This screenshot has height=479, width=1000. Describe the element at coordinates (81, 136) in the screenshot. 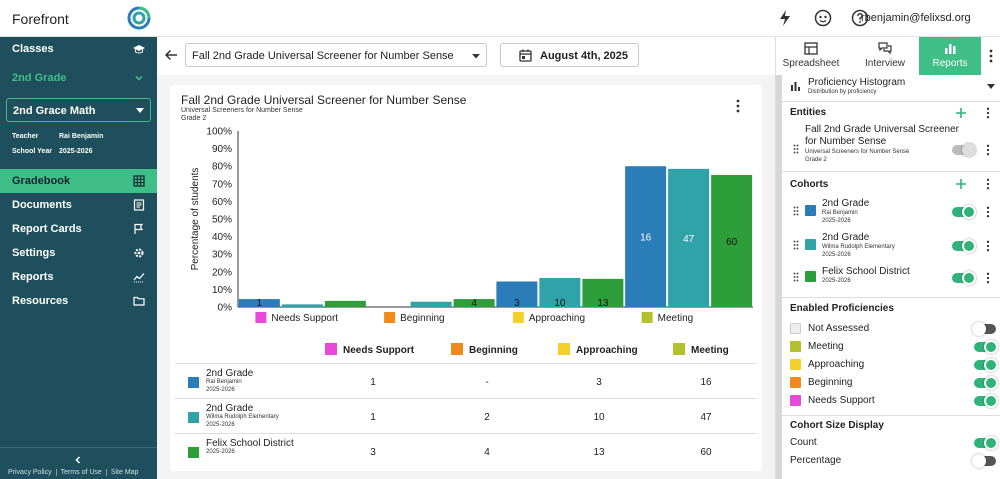

I see `teacher-value: Rai Benjamin` at that location.